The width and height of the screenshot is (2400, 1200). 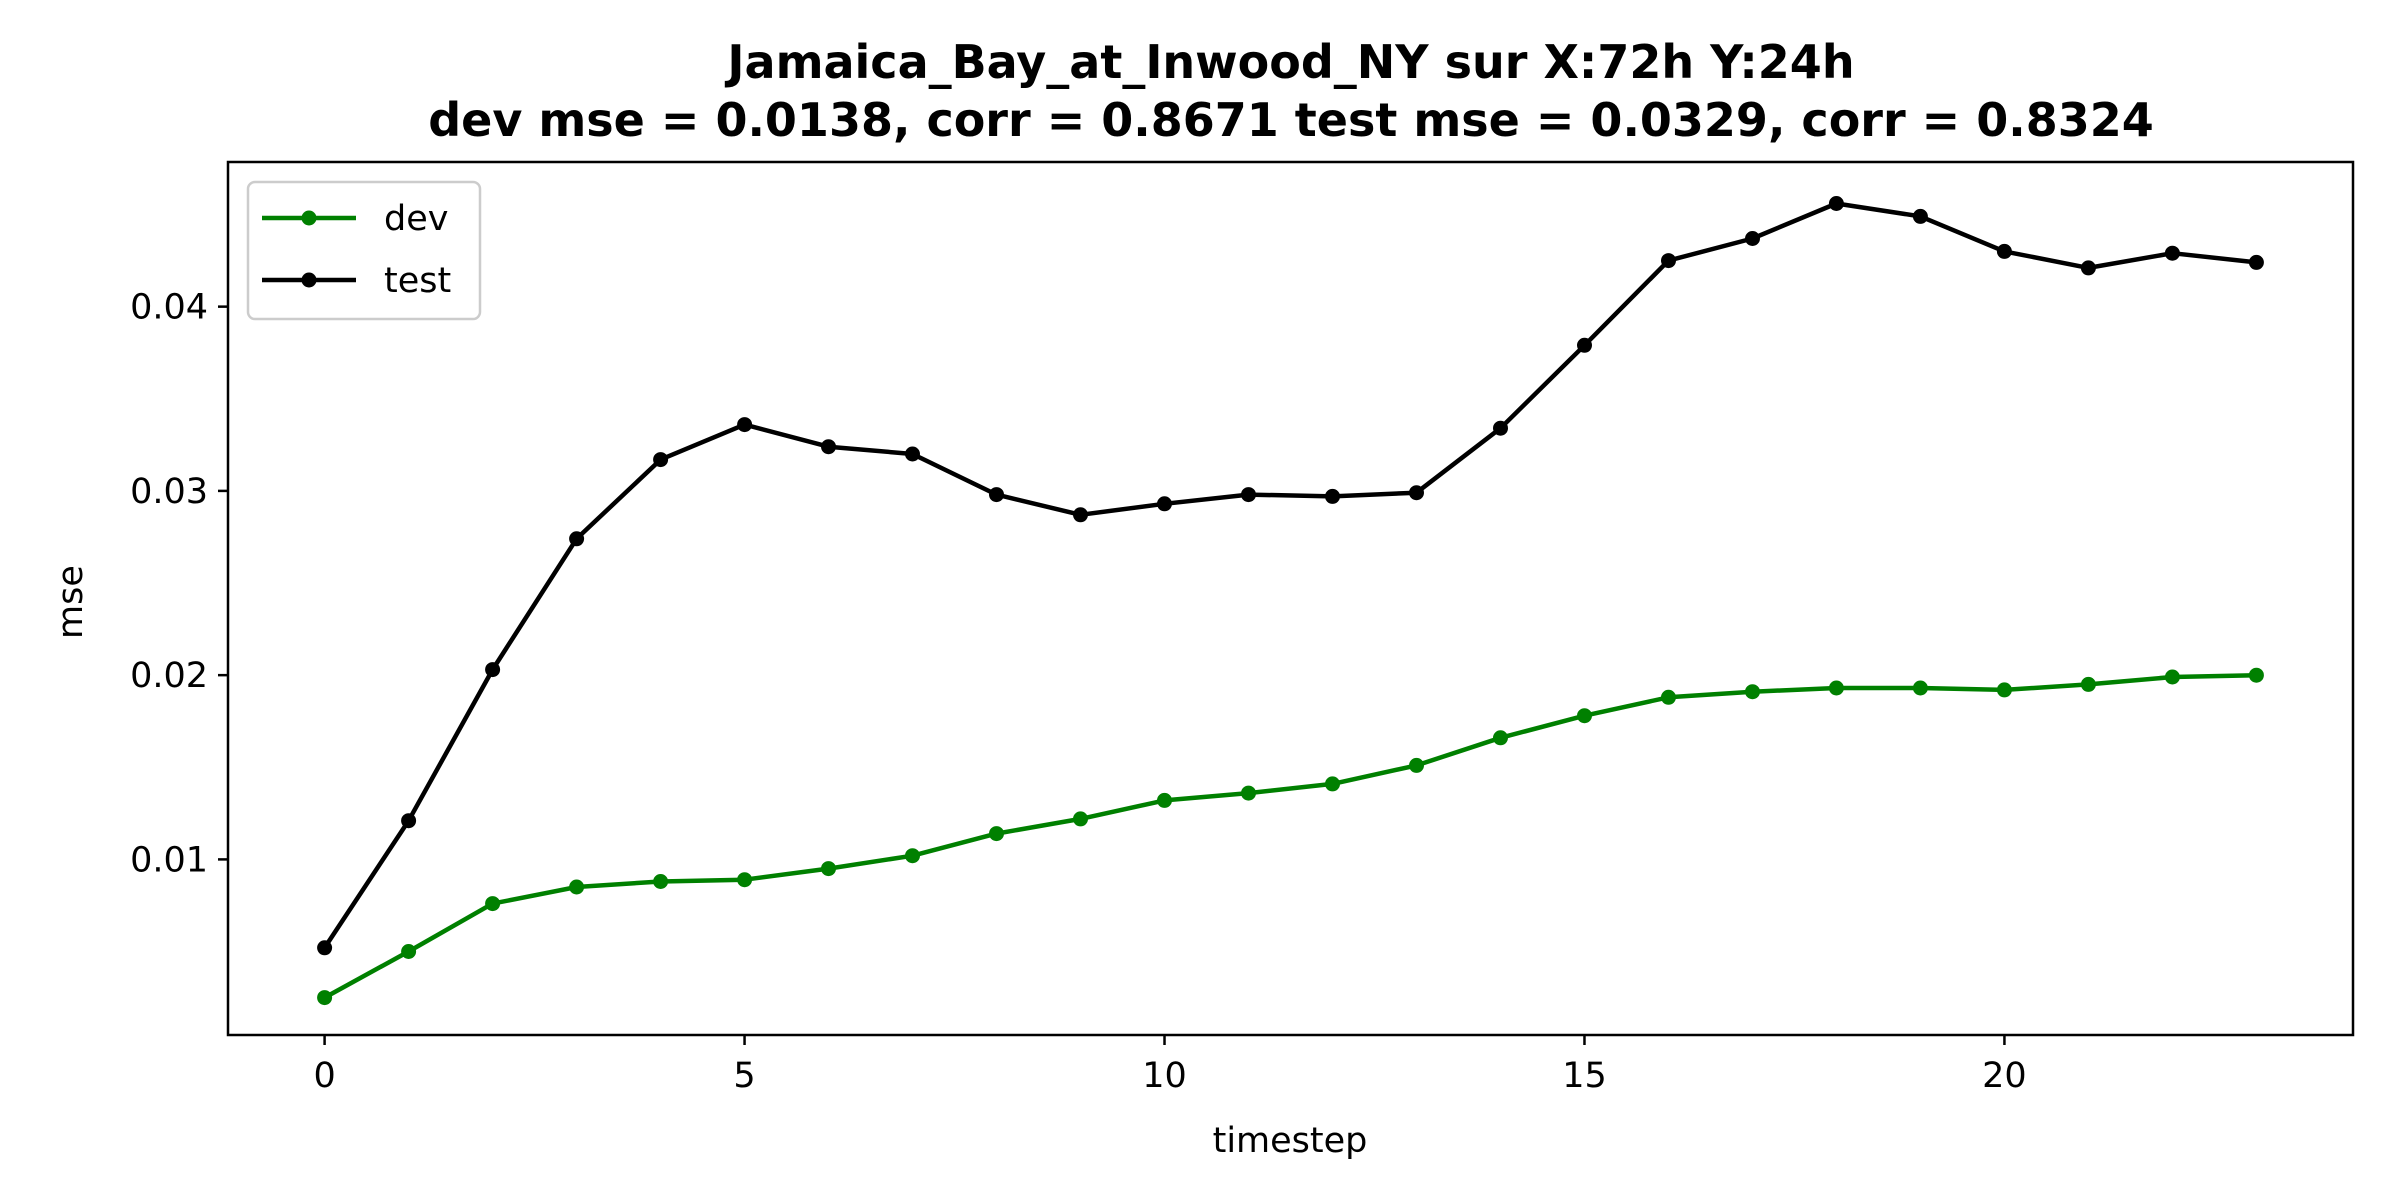 I want to click on x-axis: 0 5 10 15 20, so click(x=1170, y=1065).